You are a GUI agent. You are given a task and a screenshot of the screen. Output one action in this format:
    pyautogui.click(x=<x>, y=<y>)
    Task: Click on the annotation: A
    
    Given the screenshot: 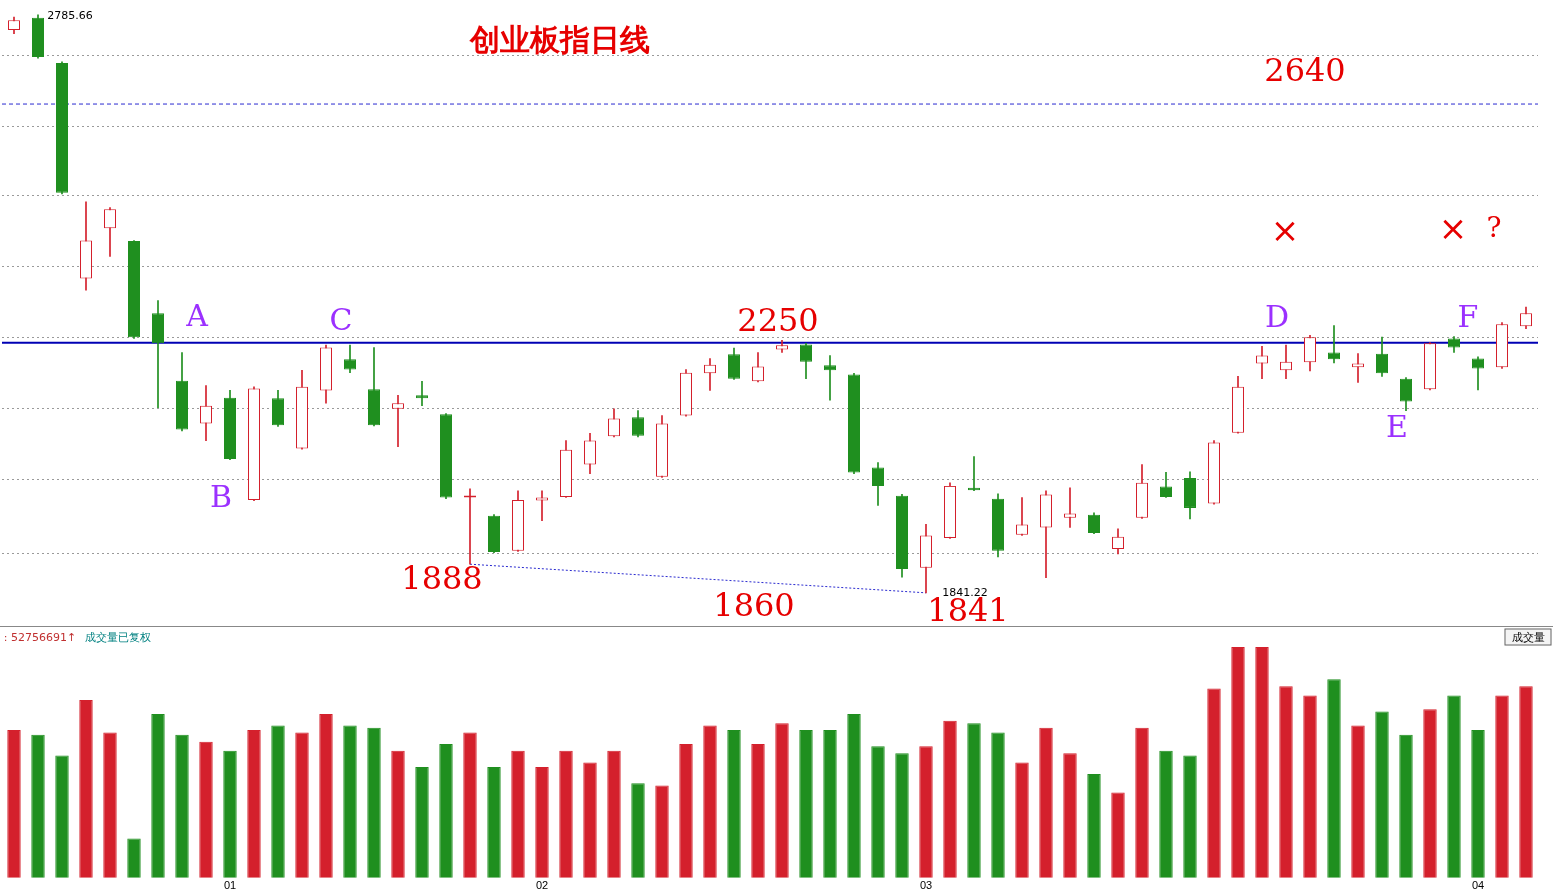 What is the action you would take?
    pyautogui.click(x=197, y=315)
    